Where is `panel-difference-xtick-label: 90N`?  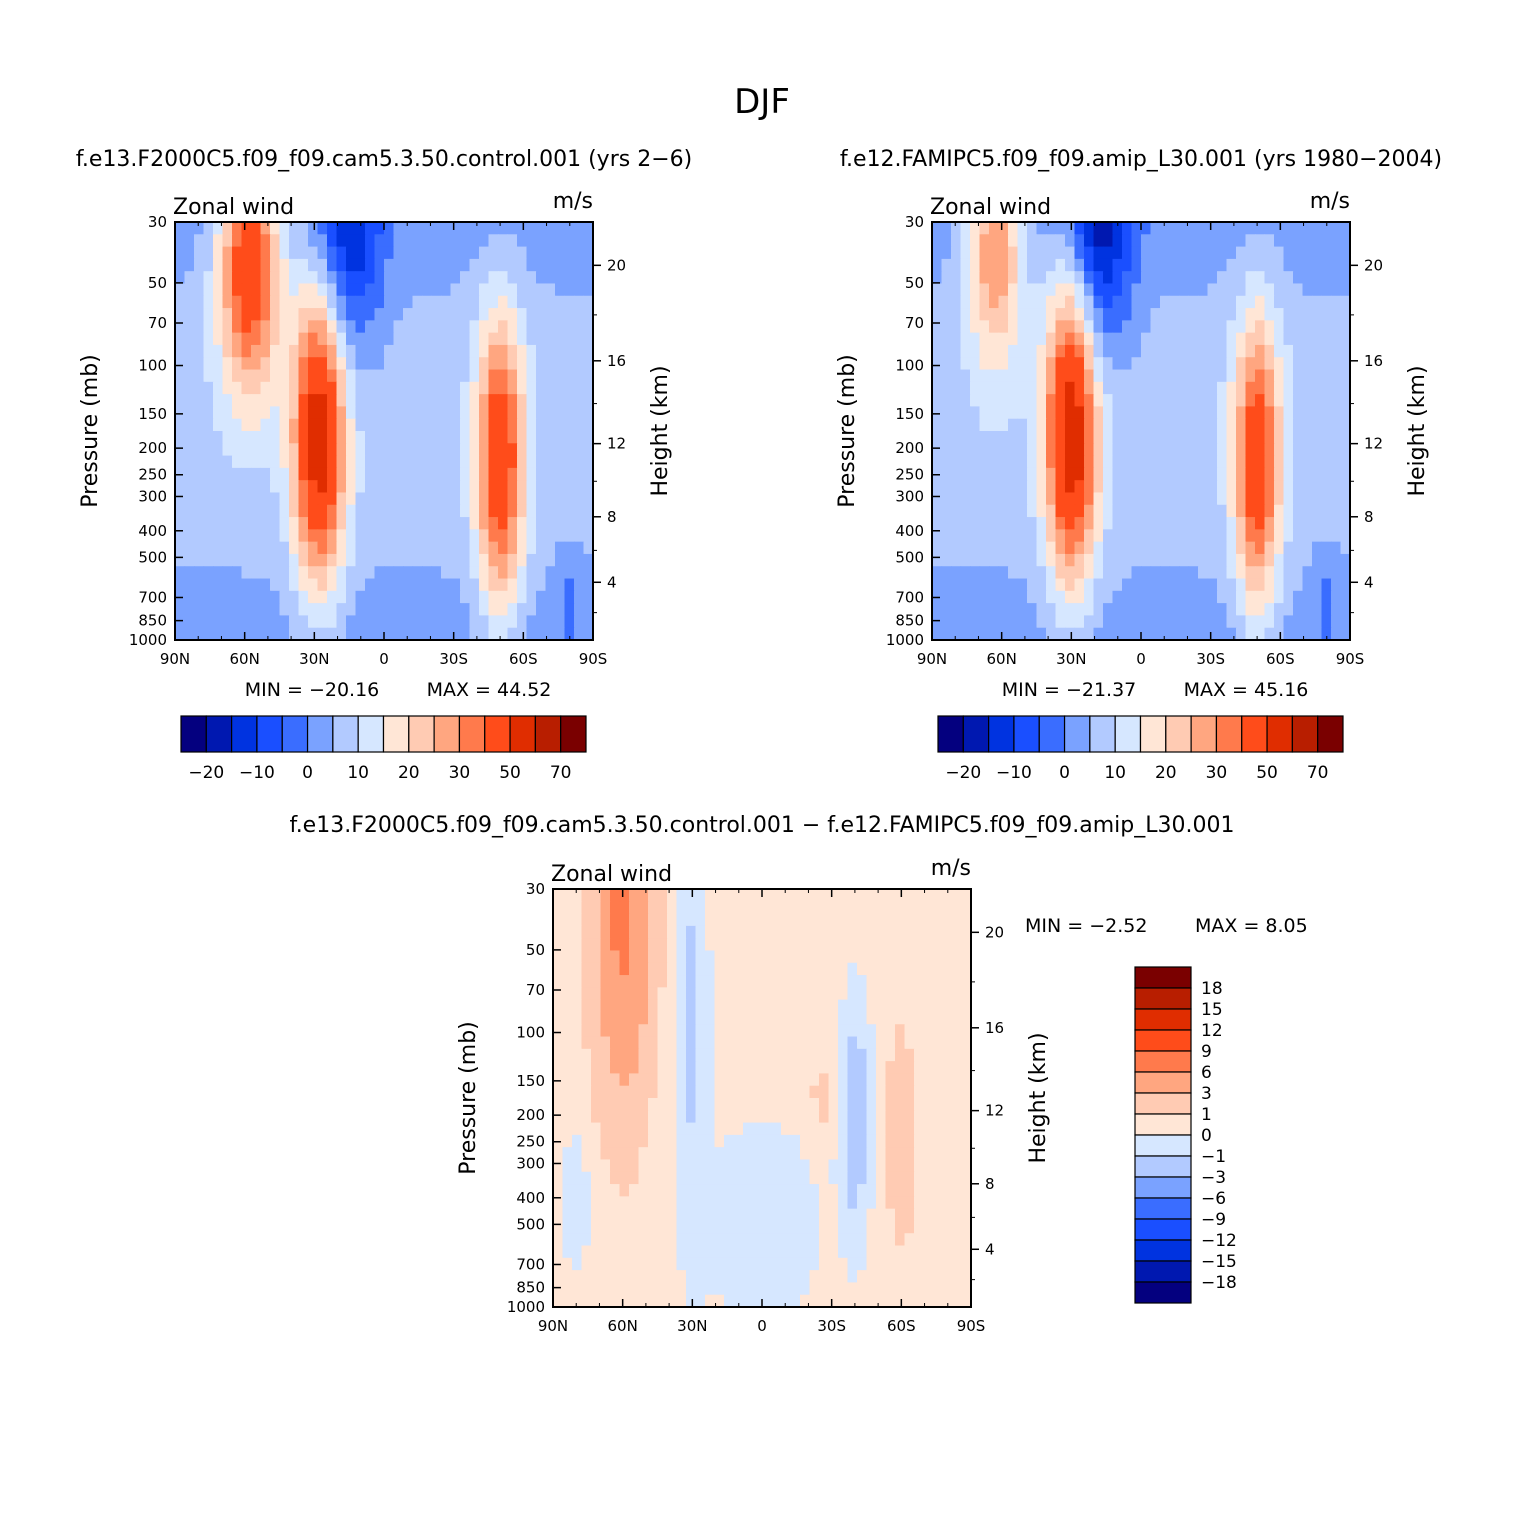 panel-difference-xtick-label: 90N is located at coordinates (553, 1326).